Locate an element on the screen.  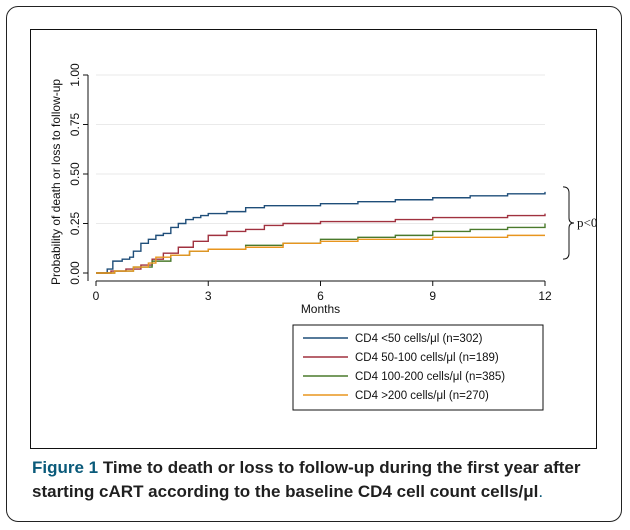
x-axis-label: Months is located at coordinates (320, 309).